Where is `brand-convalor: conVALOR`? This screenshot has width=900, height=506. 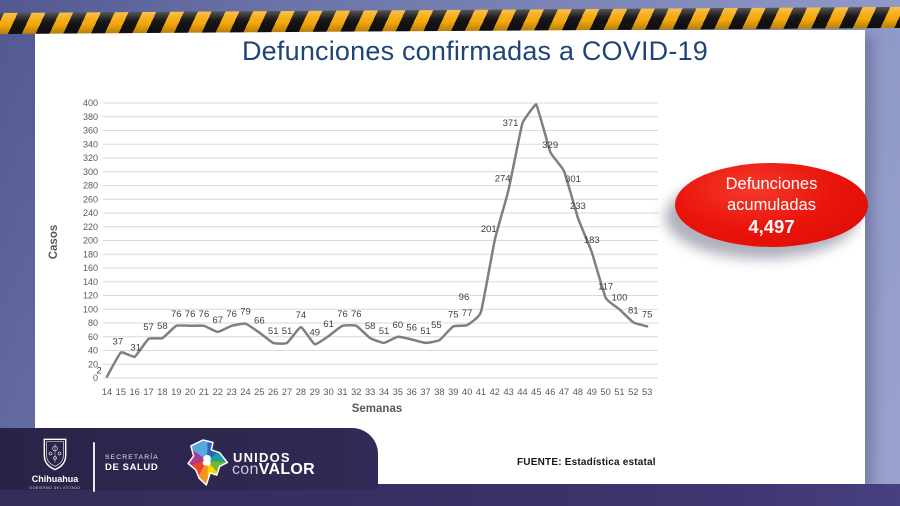 brand-convalor: conVALOR is located at coordinates (273, 470).